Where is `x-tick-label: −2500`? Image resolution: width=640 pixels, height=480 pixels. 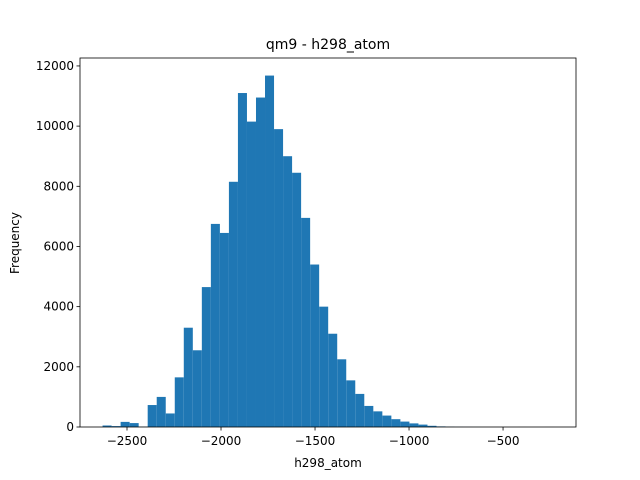 x-tick-label: −2500 is located at coordinates (127, 441).